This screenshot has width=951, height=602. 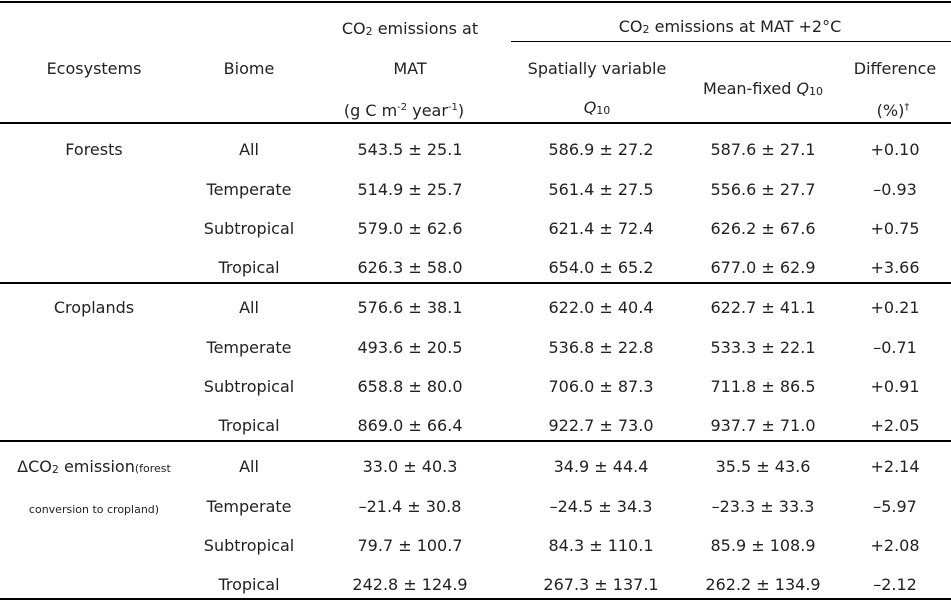 I want to click on table-cell-mat: 514.9 ± 25.7, so click(x=410, y=189).